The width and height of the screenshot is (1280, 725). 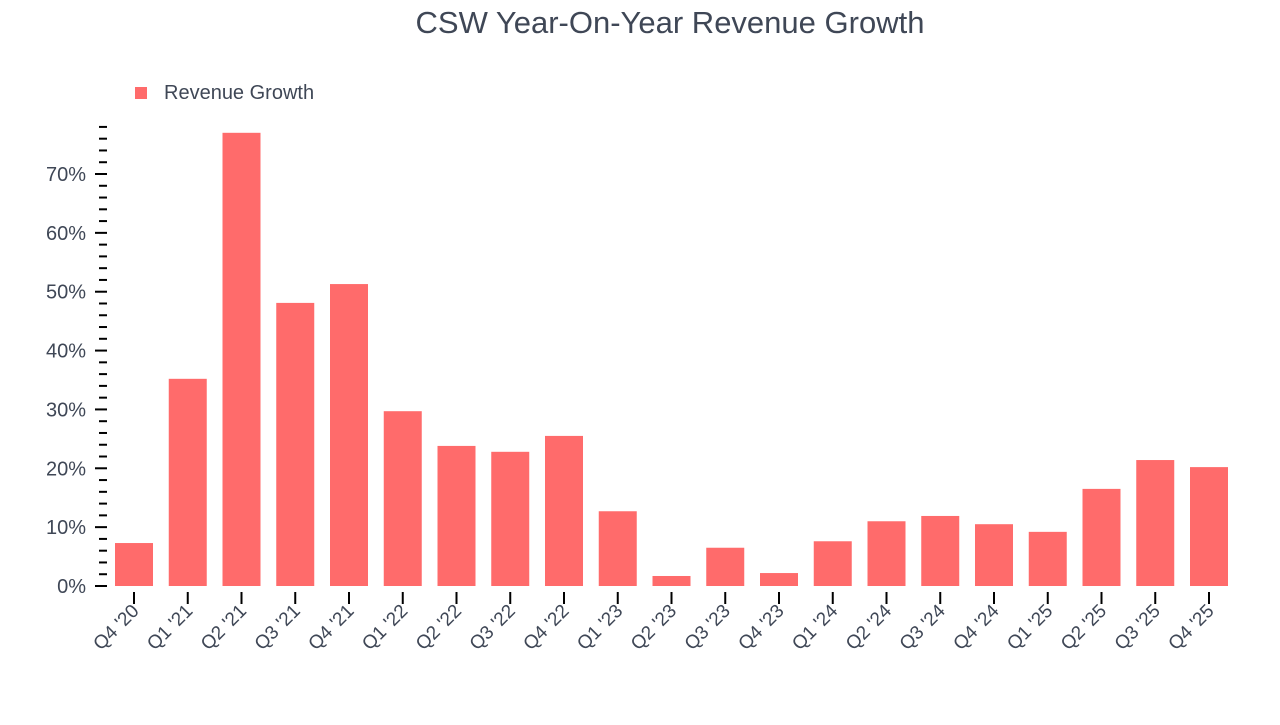 I want to click on x-tick-label: Q3 '23, so click(x=708, y=628).